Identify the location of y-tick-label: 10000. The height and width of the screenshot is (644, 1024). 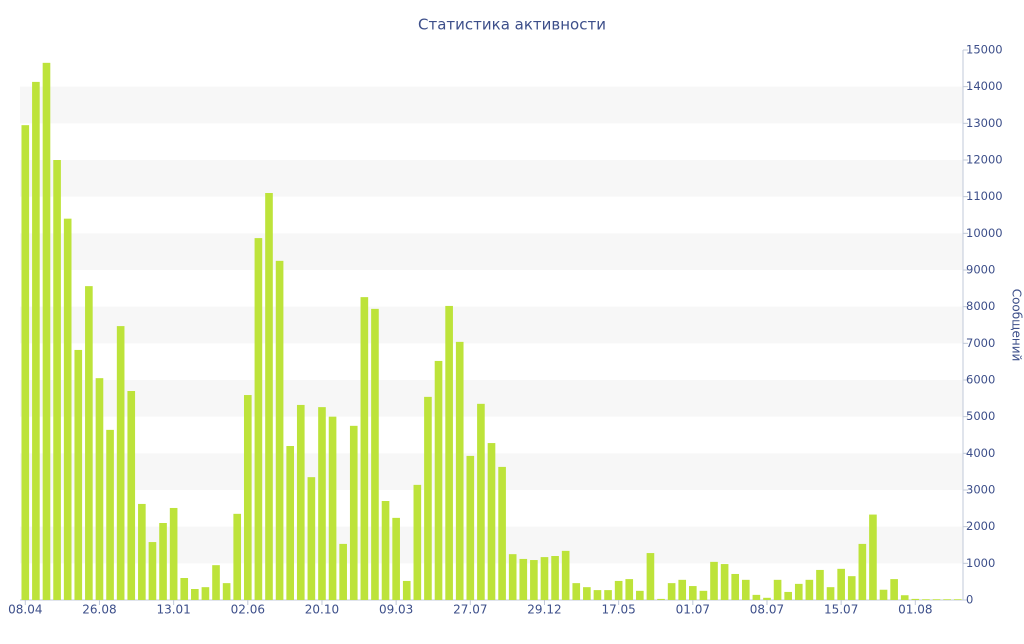
(984, 233).